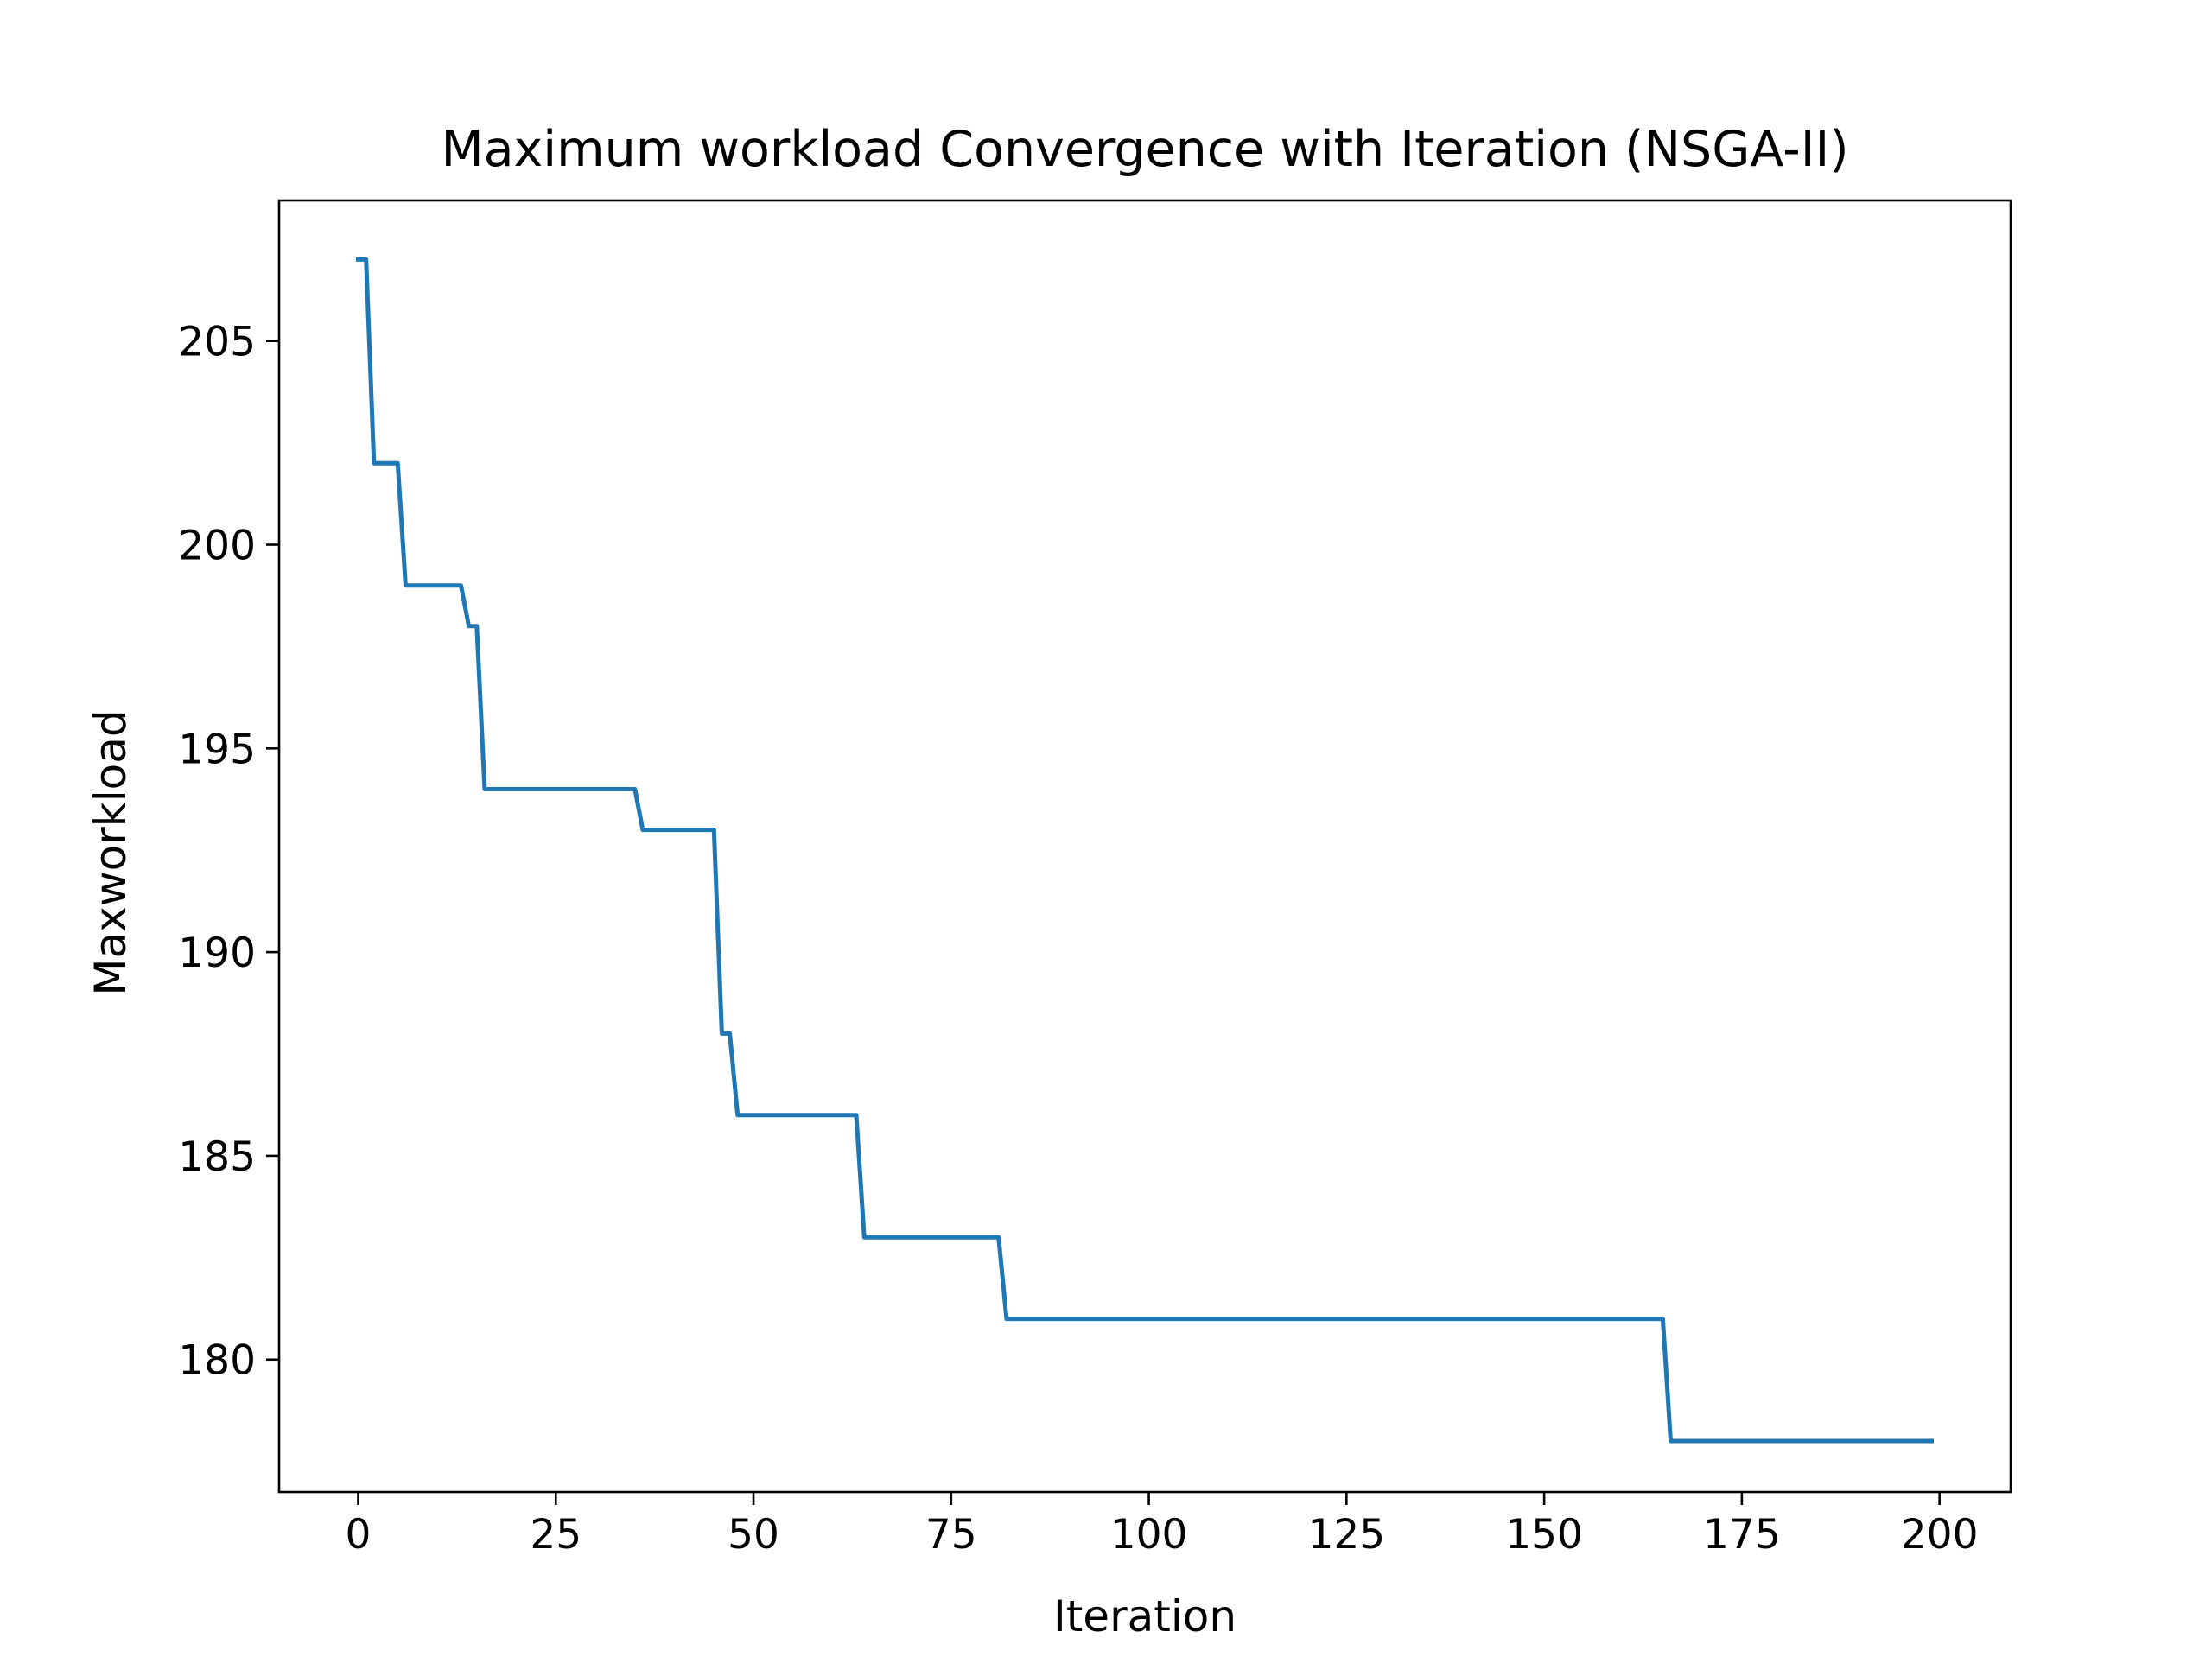  Describe the element at coordinates (217, 547) in the screenshot. I see `y-tick-label-200: 200` at that location.